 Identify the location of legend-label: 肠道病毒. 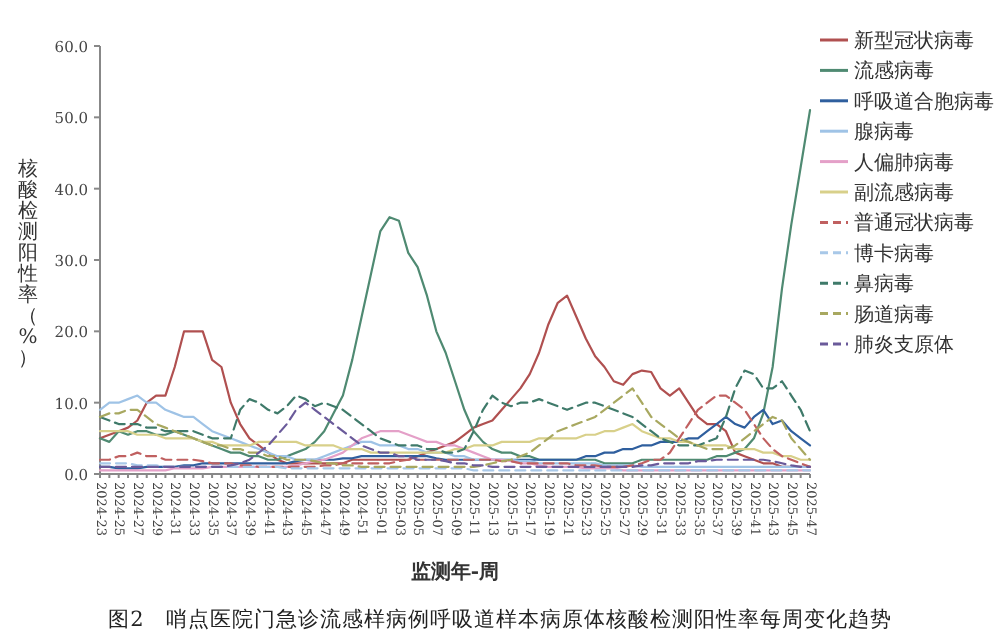
(894, 314).